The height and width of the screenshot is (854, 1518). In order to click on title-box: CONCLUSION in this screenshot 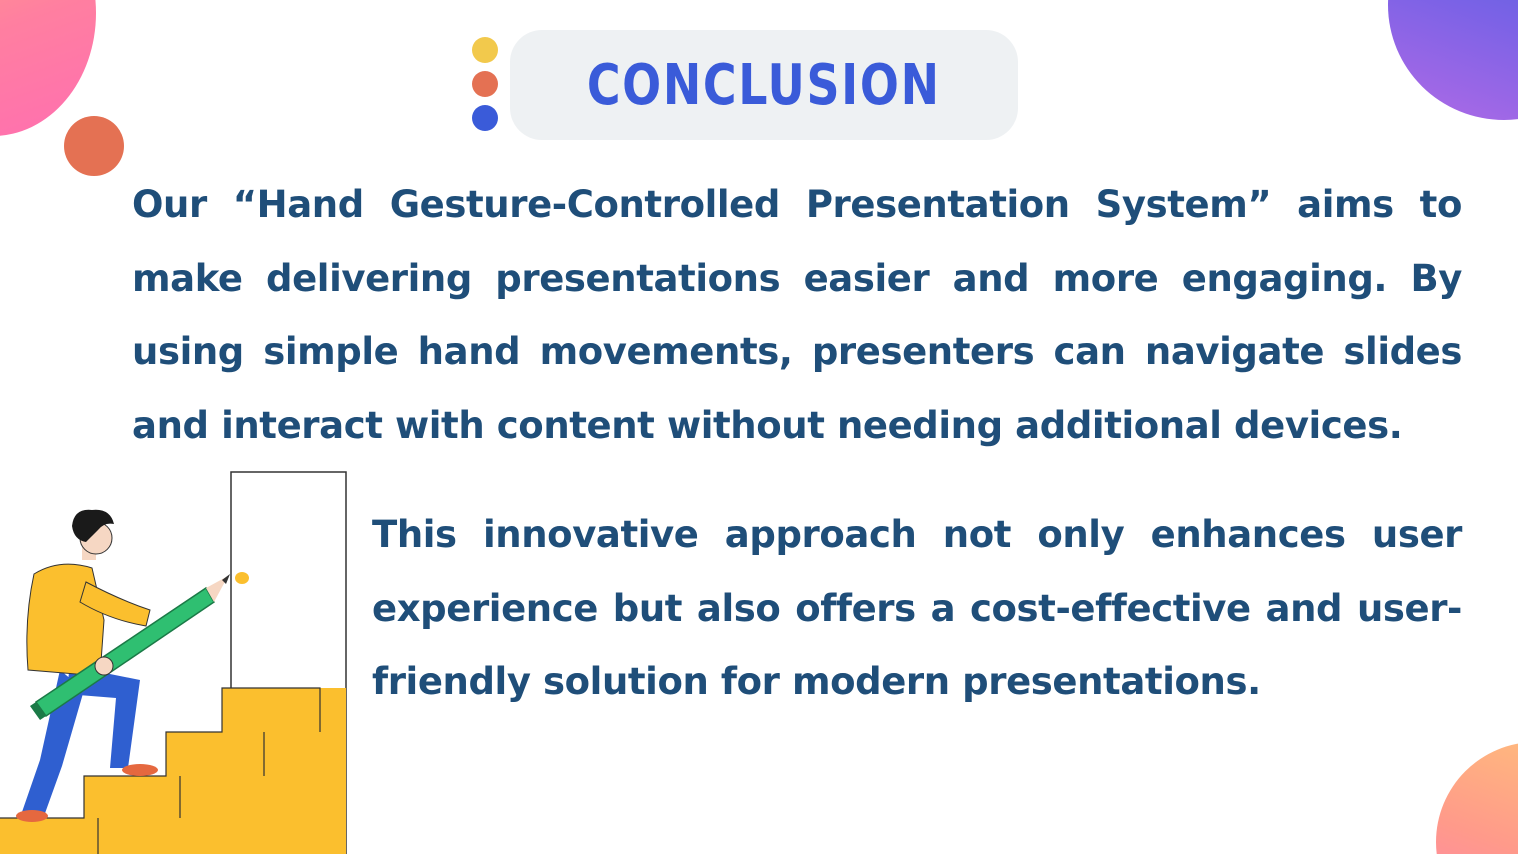, I will do `click(764, 85)`.